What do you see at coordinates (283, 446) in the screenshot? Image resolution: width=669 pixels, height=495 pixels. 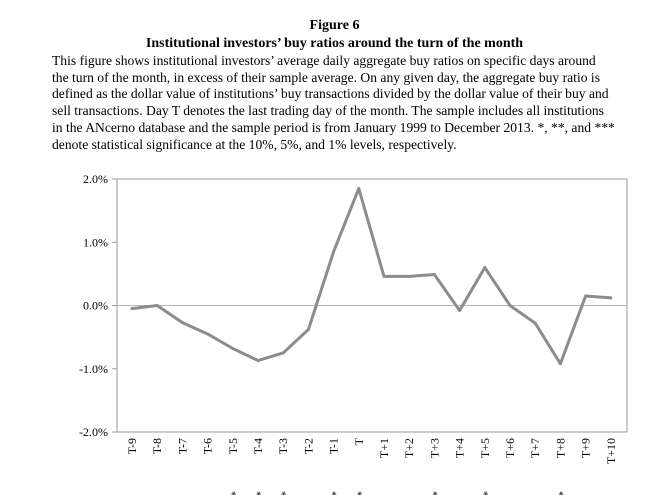 I see `x-tick-label: T-3` at bounding box center [283, 446].